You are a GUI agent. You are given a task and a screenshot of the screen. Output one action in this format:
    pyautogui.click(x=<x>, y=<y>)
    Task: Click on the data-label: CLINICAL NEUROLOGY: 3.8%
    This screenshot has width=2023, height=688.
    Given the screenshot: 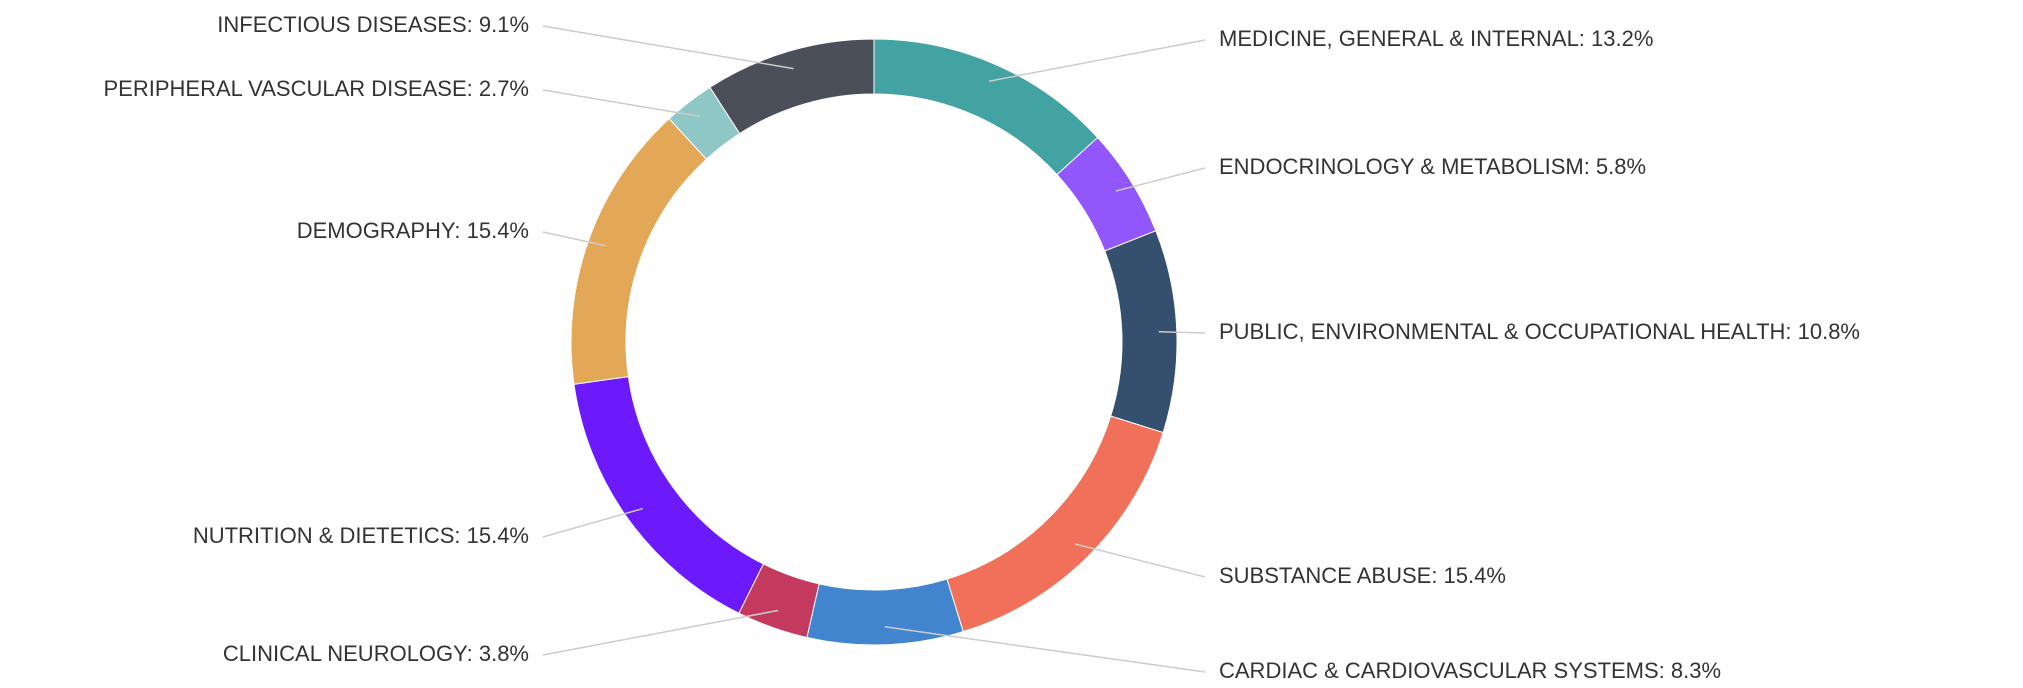 What is the action you would take?
    pyautogui.click(x=376, y=653)
    